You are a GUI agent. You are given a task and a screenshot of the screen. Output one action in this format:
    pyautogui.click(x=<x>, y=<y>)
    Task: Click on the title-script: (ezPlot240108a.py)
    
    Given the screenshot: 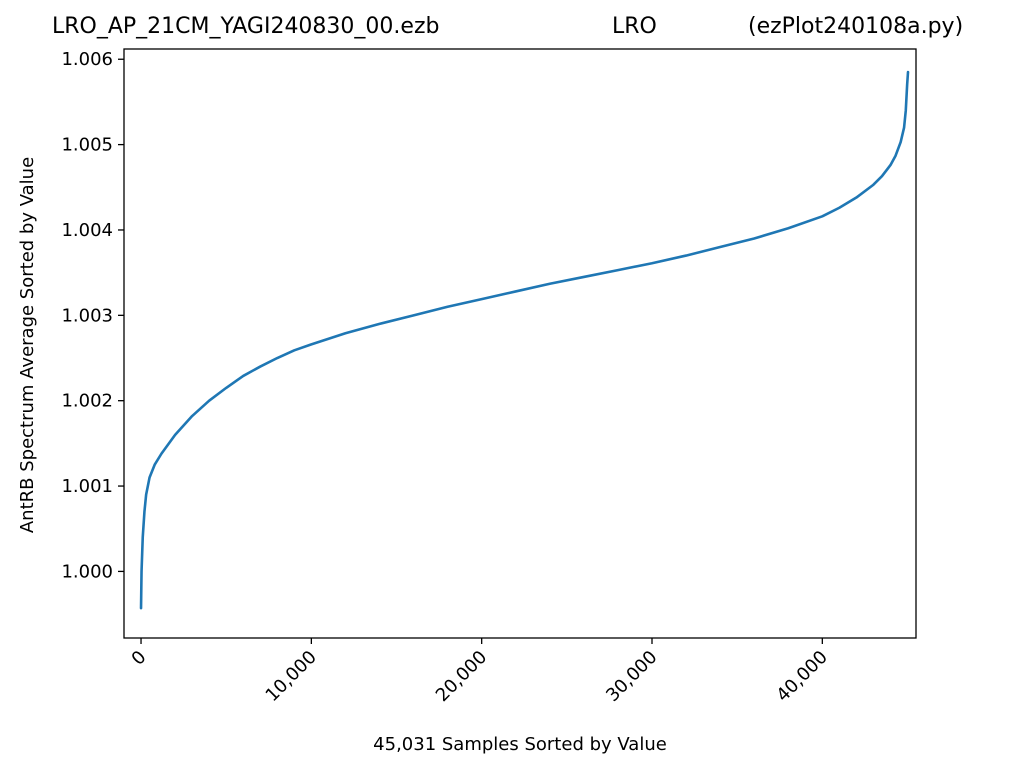 What is the action you would take?
    pyautogui.click(x=856, y=26)
    